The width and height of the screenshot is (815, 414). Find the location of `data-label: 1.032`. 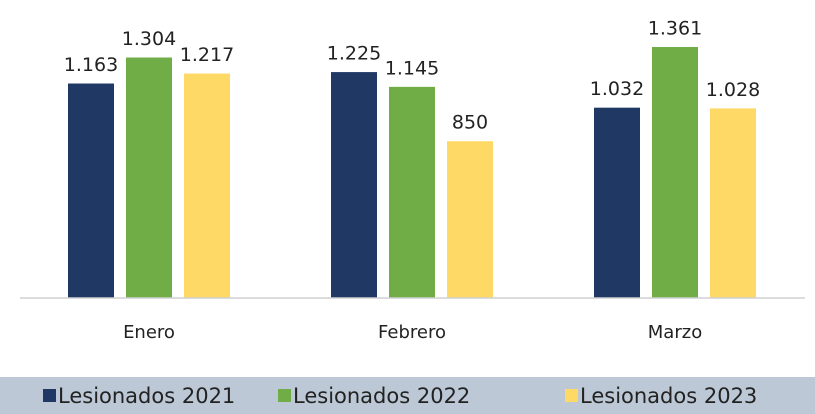

data-label: 1.032 is located at coordinates (617, 89).